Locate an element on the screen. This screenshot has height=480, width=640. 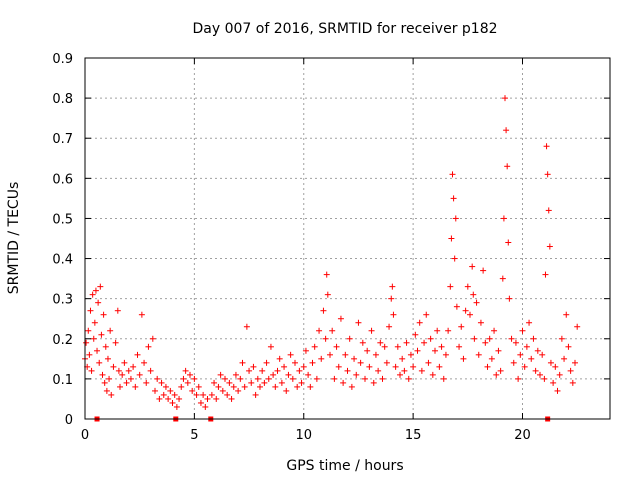
y-tick-label: 0.9 is located at coordinates (62, 59).